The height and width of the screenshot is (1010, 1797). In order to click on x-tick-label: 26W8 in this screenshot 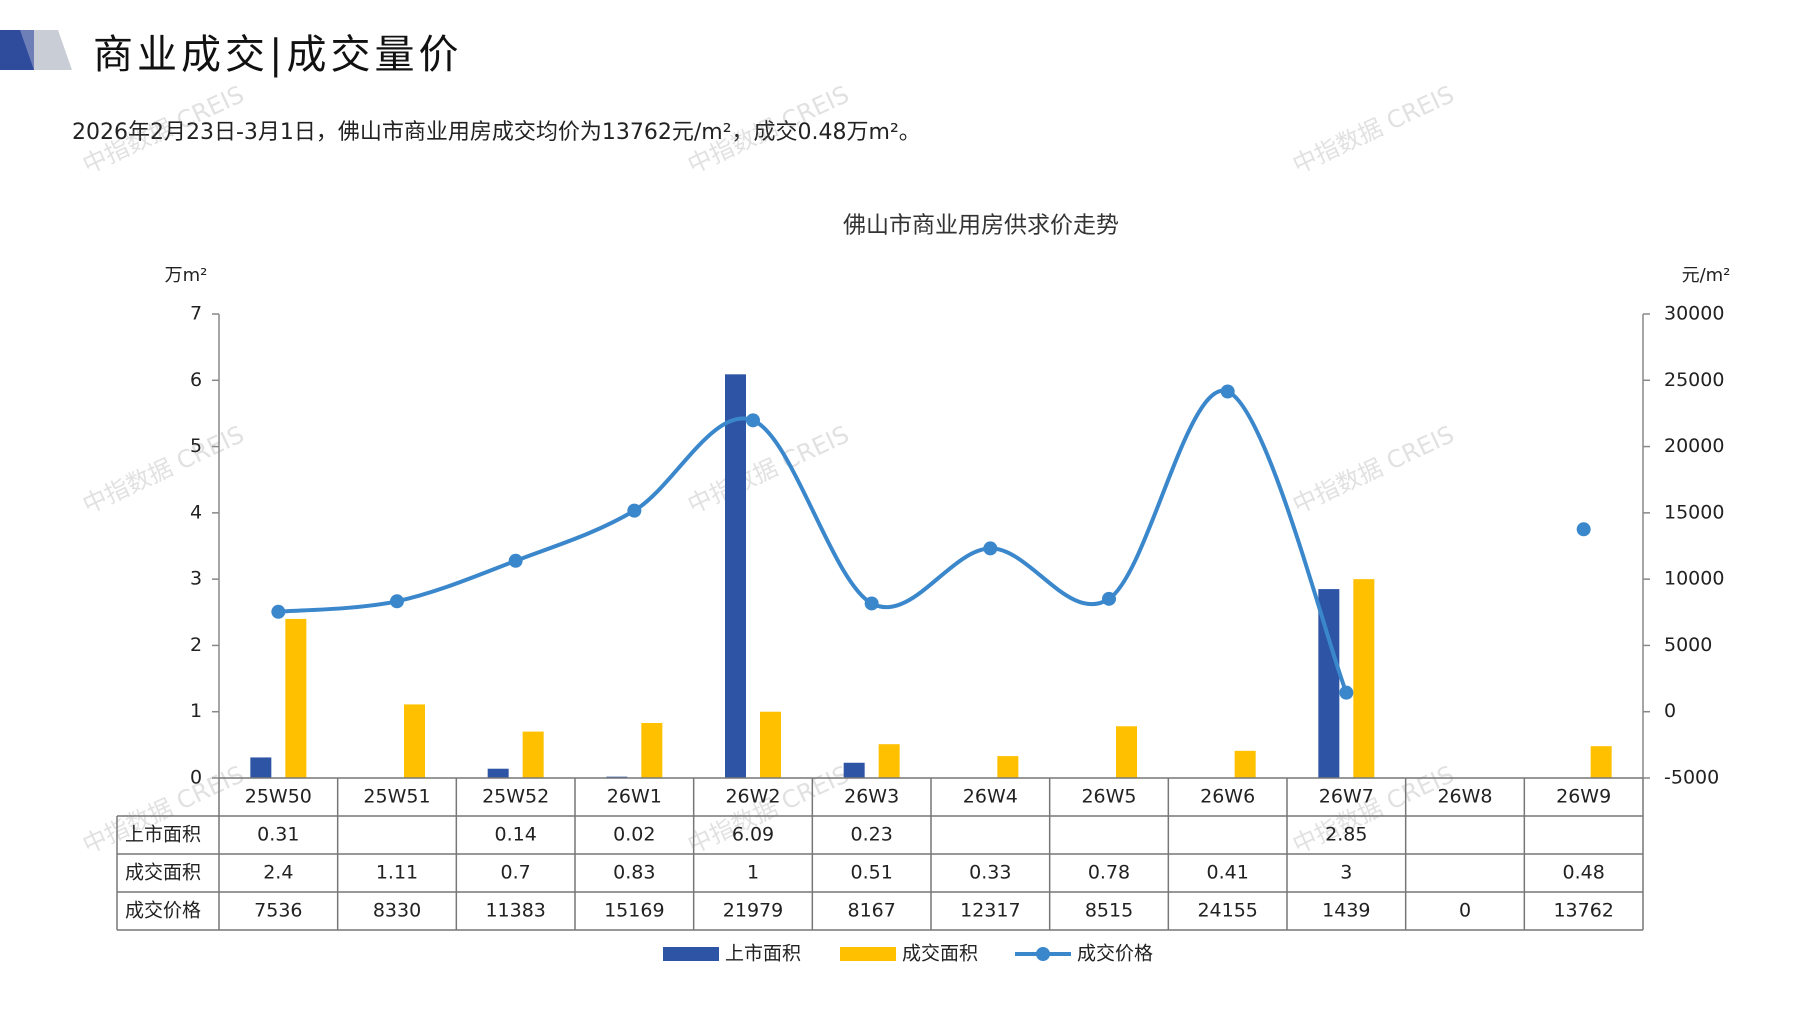, I will do `click(1464, 797)`.